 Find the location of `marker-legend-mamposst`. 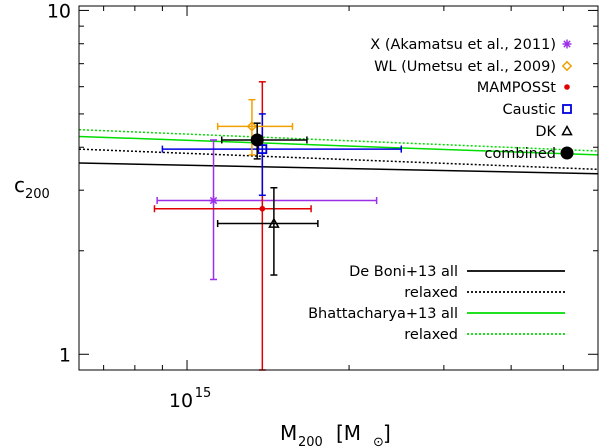

marker-legend-mamposst is located at coordinates (567, 87).